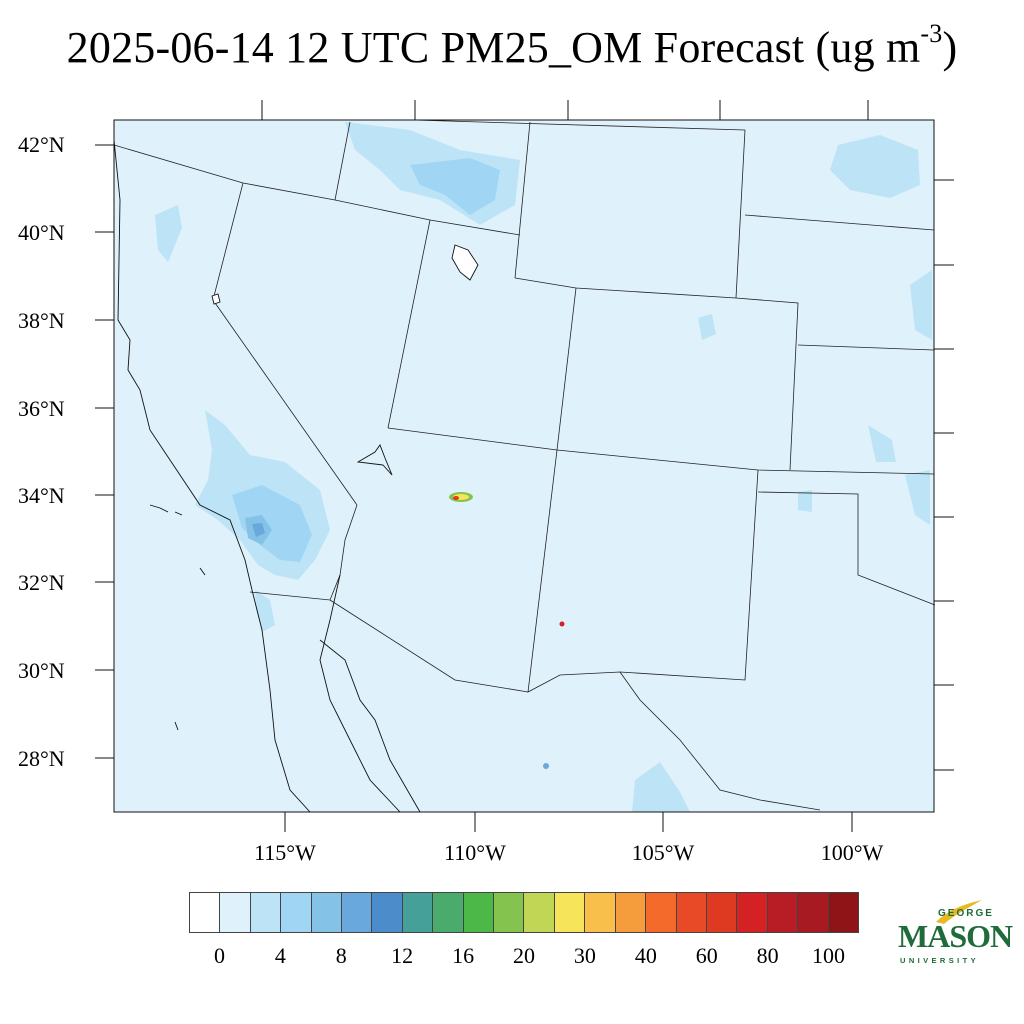  I want to click on colorbar-label: 0, so click(219, 955).